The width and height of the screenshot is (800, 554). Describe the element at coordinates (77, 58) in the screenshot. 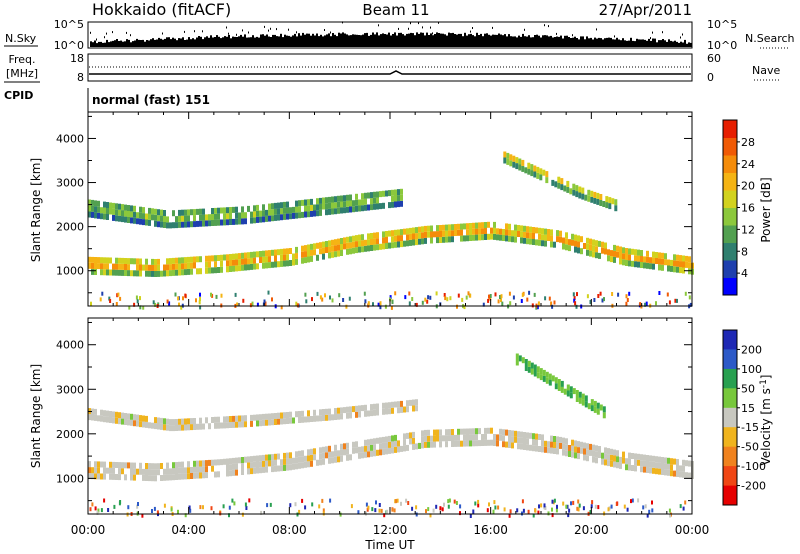

I see `freq-left-tick-top: 18` at that location.